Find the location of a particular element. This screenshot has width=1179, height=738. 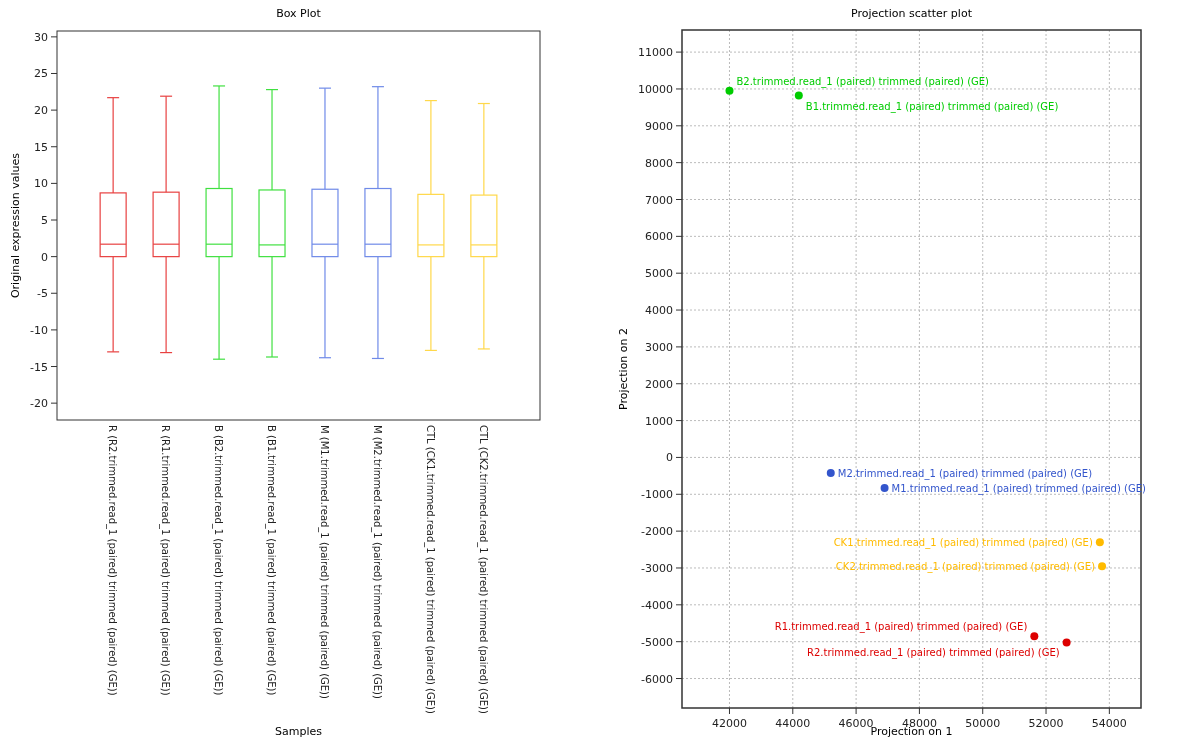

y-tick-label: 10 is located at coordinates (41, 184).